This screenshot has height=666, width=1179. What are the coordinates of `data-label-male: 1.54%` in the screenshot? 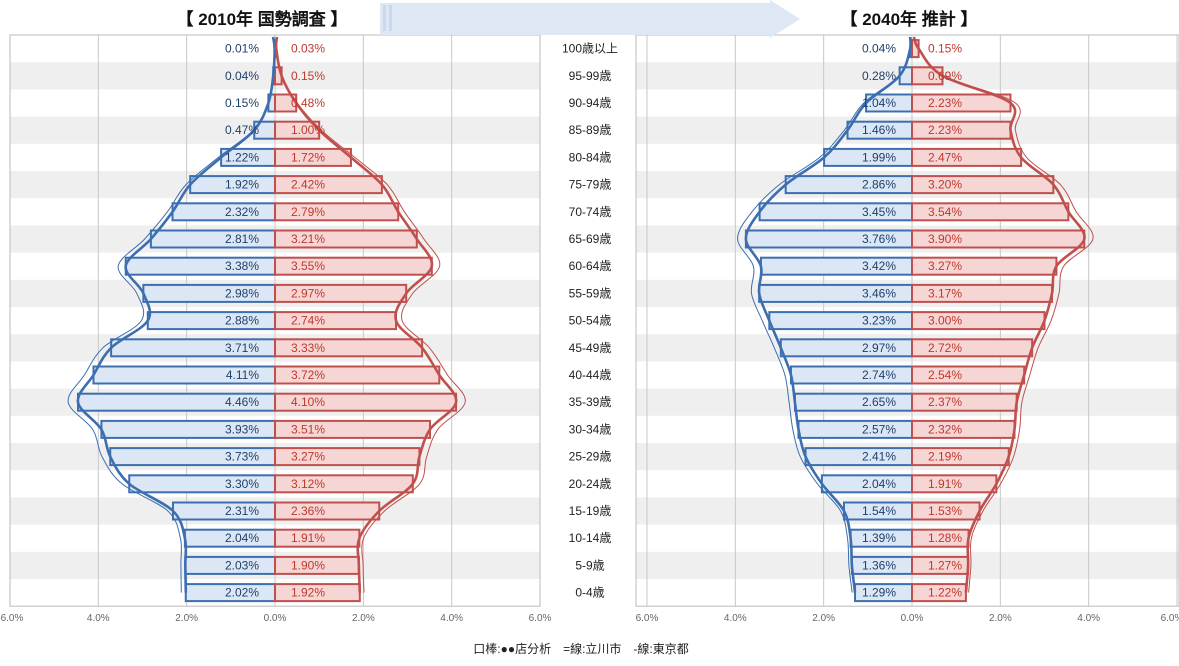 It's located at (879, 511).